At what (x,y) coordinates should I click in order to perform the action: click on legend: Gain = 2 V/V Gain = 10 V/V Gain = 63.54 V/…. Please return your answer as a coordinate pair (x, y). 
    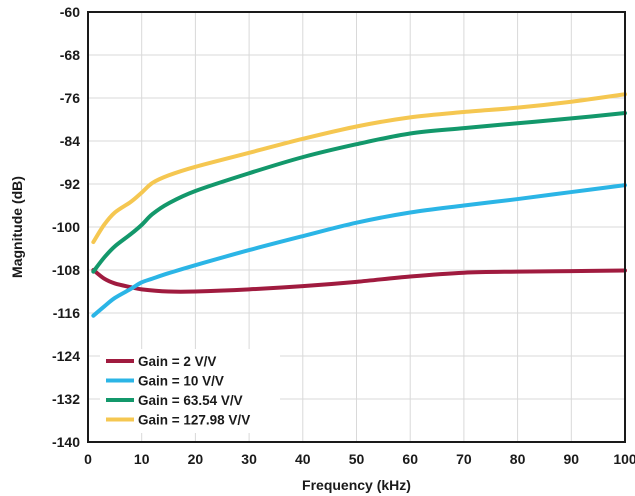
    Looking at the image, I should click on (190, 391).